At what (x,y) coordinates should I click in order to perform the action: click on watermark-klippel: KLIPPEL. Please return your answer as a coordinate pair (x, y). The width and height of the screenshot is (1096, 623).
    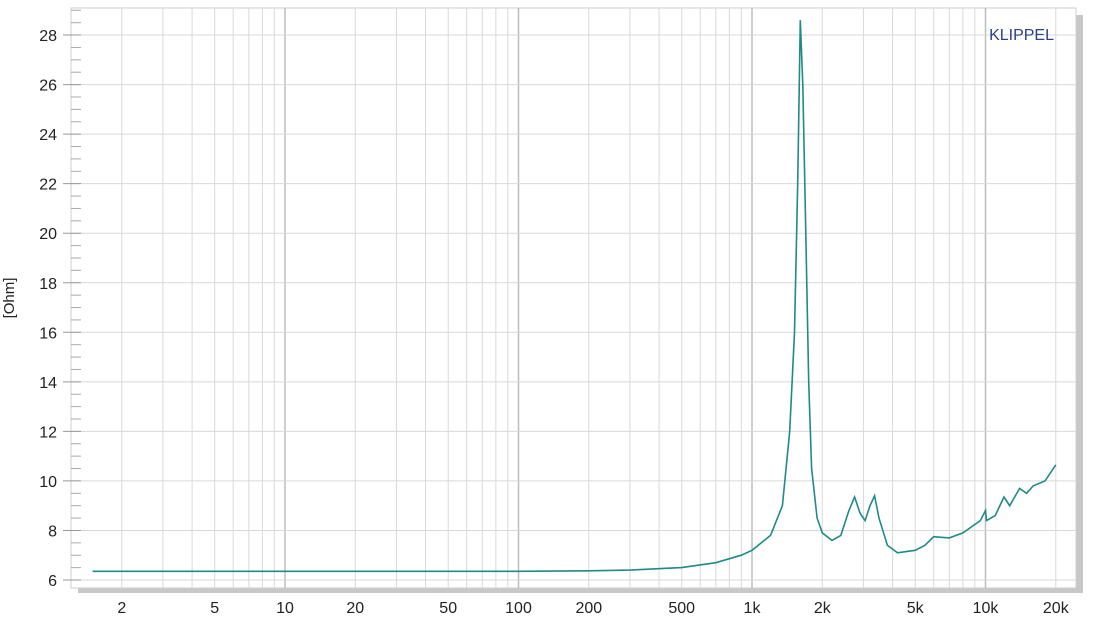
    Looking at the image, I should click on (1021, 35).